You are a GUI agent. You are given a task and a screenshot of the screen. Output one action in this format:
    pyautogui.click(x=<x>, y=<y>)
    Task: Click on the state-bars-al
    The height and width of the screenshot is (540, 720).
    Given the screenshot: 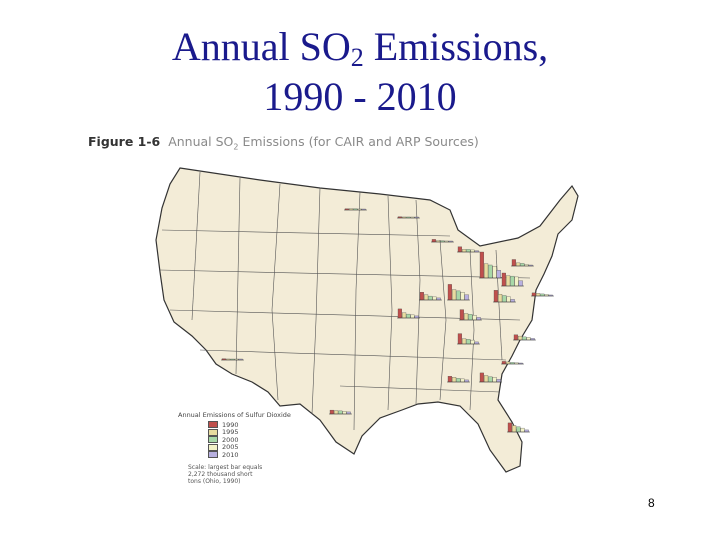 What is the action you would take?
    pyautogui.click(x=458, y=379)
    